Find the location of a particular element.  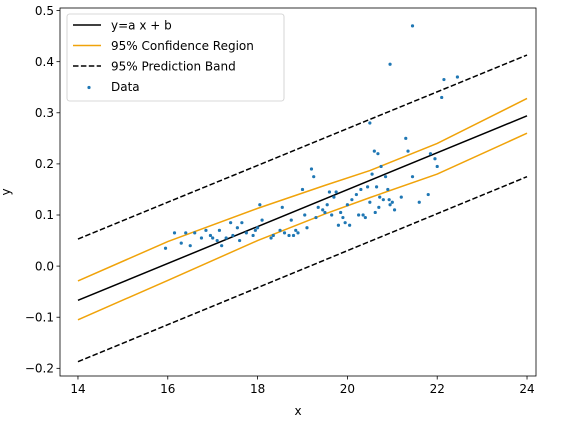

x-tick-label: 16 is located at coordinates (167, 389).